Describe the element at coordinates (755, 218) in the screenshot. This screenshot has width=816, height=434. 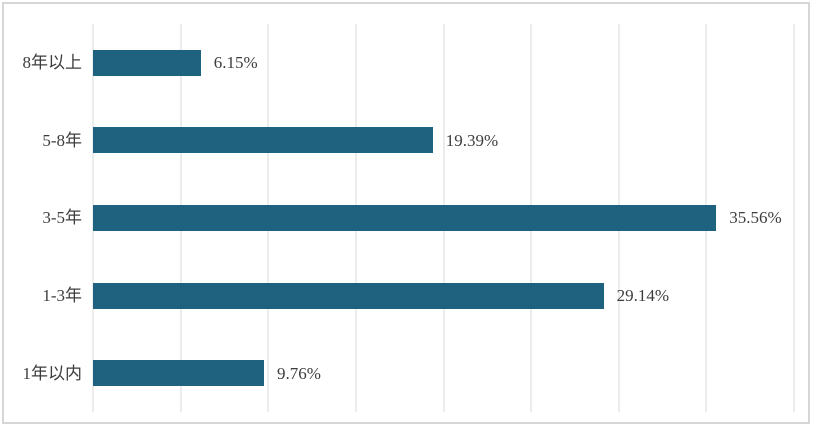
I see `value-label: 35.56%` at that location.